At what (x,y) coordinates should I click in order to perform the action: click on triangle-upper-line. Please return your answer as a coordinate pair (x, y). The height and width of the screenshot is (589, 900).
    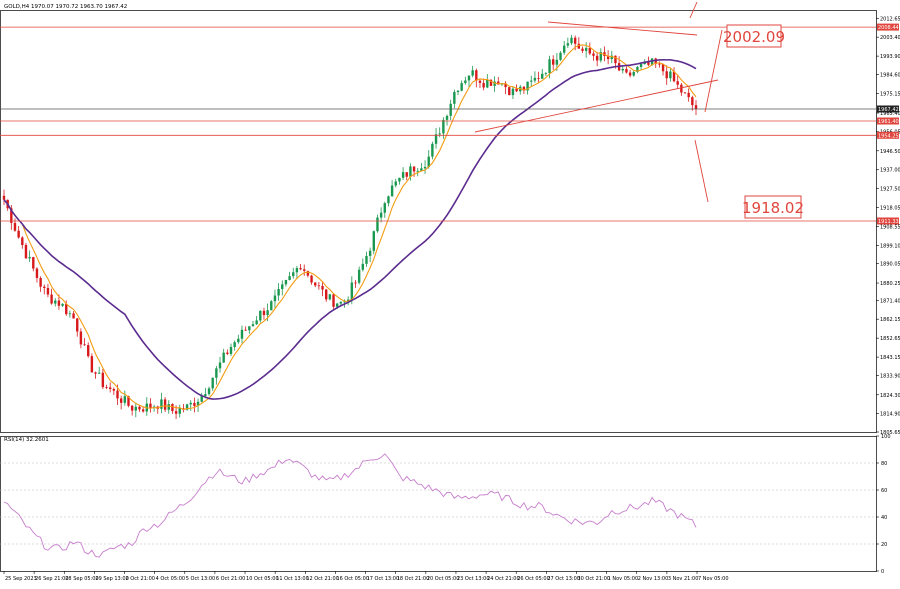
    Looking at the image, I should click on (622, 28).